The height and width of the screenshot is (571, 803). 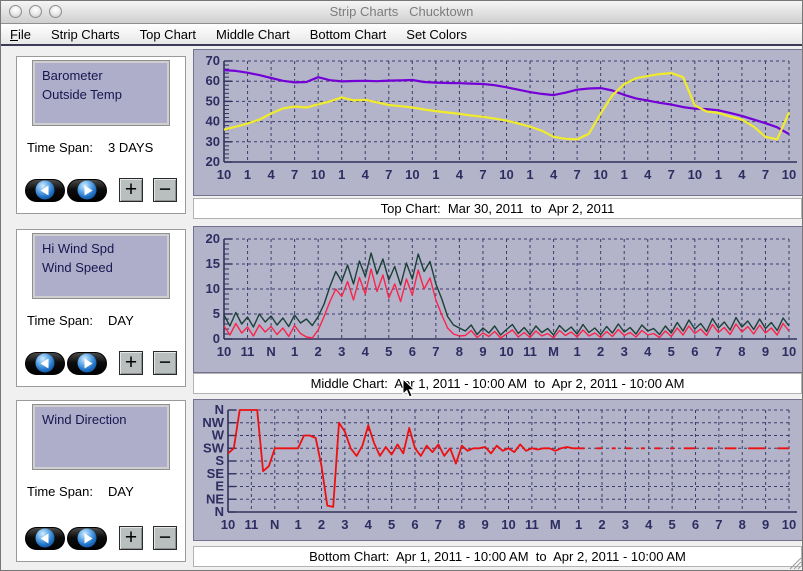 I want to click on resize-grip, so click(x=795, y=563).